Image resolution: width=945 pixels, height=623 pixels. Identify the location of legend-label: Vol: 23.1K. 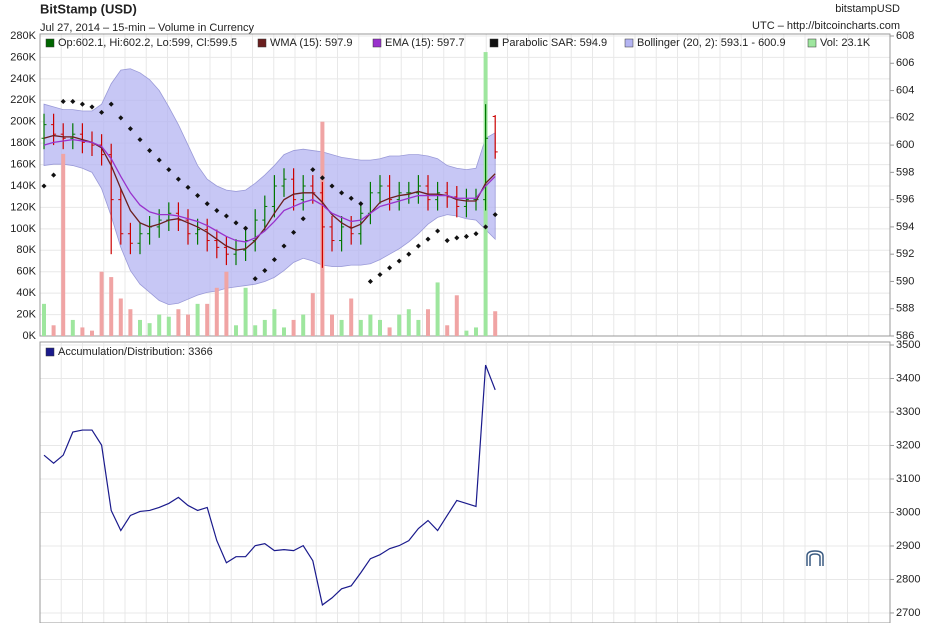
(845, 43).